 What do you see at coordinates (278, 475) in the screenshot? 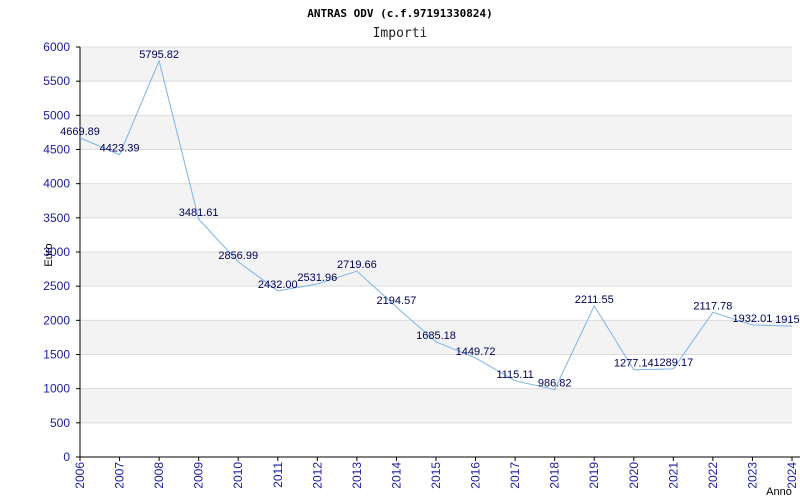
I see `x-tick-label: 2011` at bounding box center [278, 475].